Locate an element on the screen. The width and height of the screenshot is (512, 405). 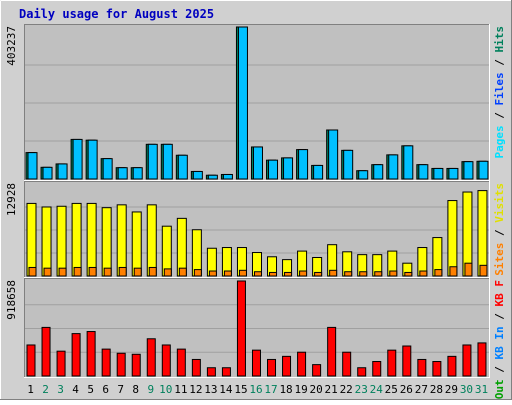
legend-entry: KB F is located at coordinates (499, 293).